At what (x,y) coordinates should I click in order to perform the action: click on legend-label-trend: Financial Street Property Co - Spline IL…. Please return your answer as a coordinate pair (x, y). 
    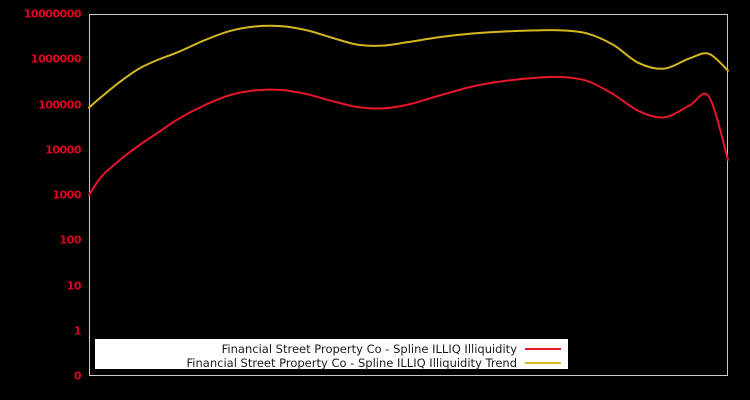
    Looking at the image, I should click on (351, 362).